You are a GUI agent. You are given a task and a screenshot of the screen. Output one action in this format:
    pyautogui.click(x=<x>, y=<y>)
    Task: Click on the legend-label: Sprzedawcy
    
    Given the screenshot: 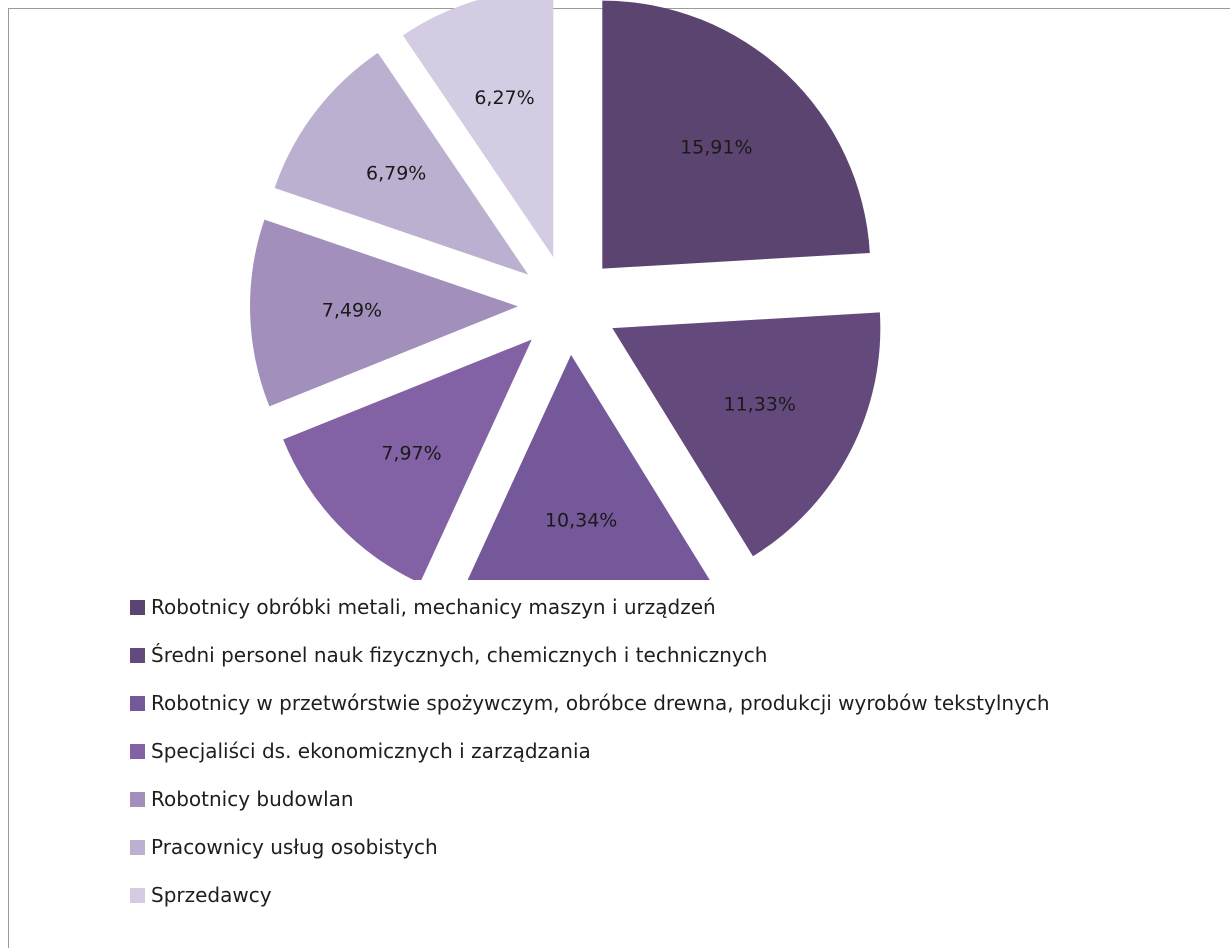 What is the action you would take?
    pyautogui.click(x=211, y=895)
    